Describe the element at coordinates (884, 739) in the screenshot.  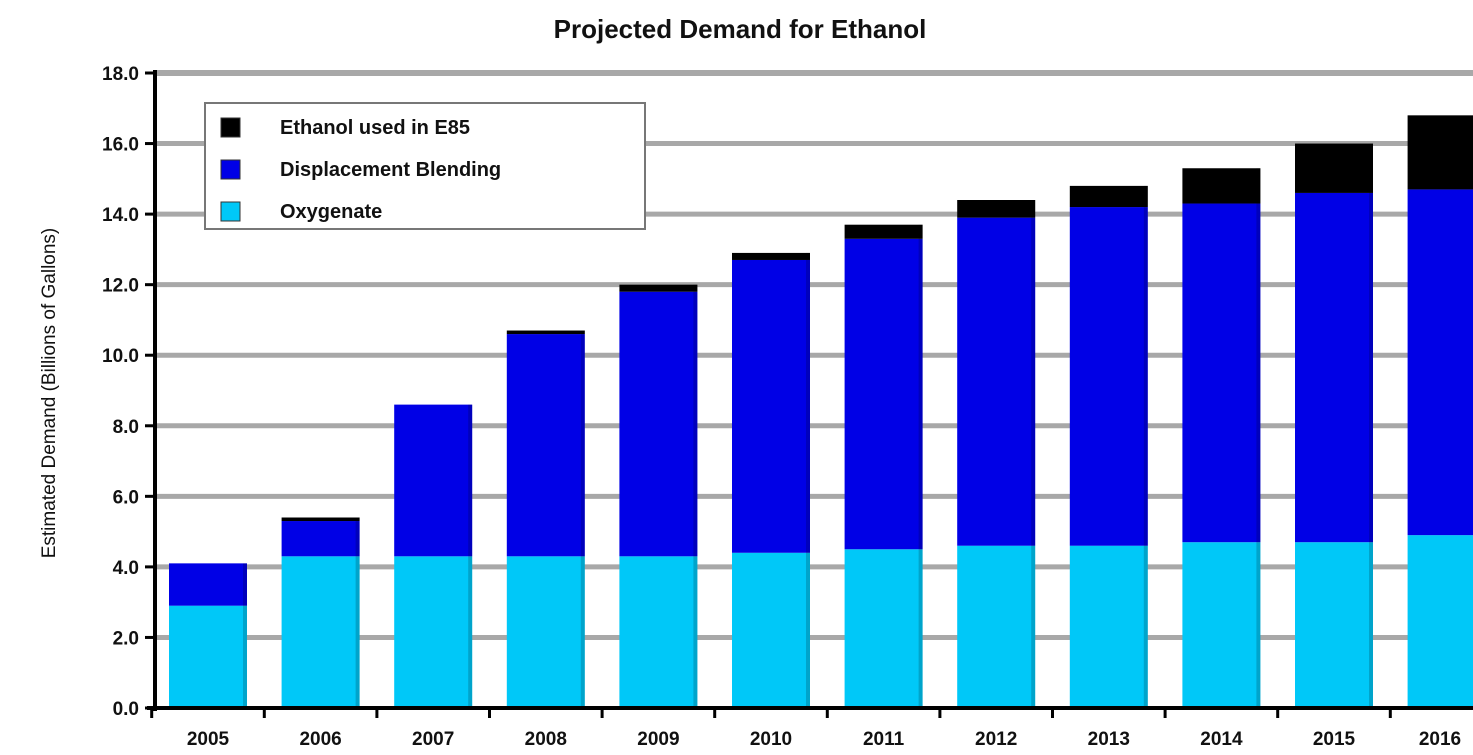
I see `x-tick-label: 2011` at that location.